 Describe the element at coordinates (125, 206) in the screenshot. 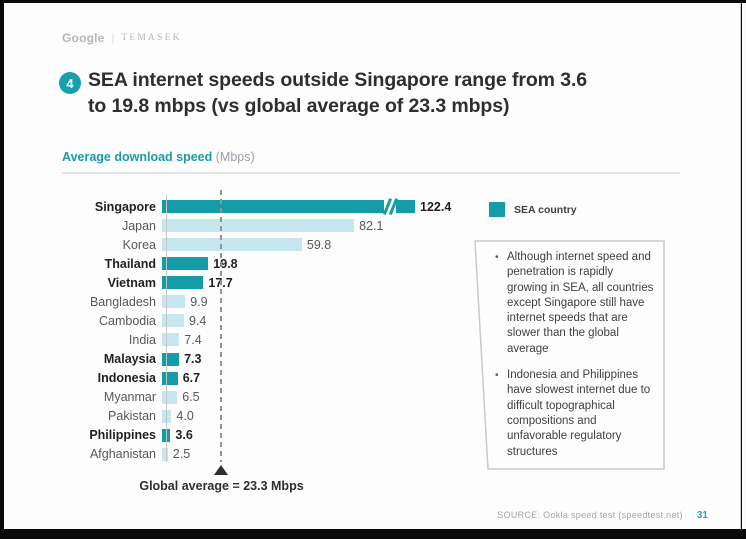

I see `bar-category-label: Singapore` at that location.